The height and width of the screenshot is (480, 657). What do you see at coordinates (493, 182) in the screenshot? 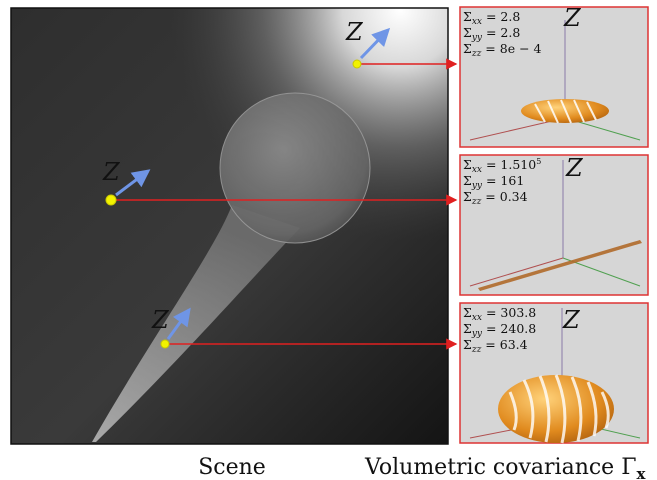
I see `covariance-stat-yy: Σyy = 161` at bounding box center [493, 182].